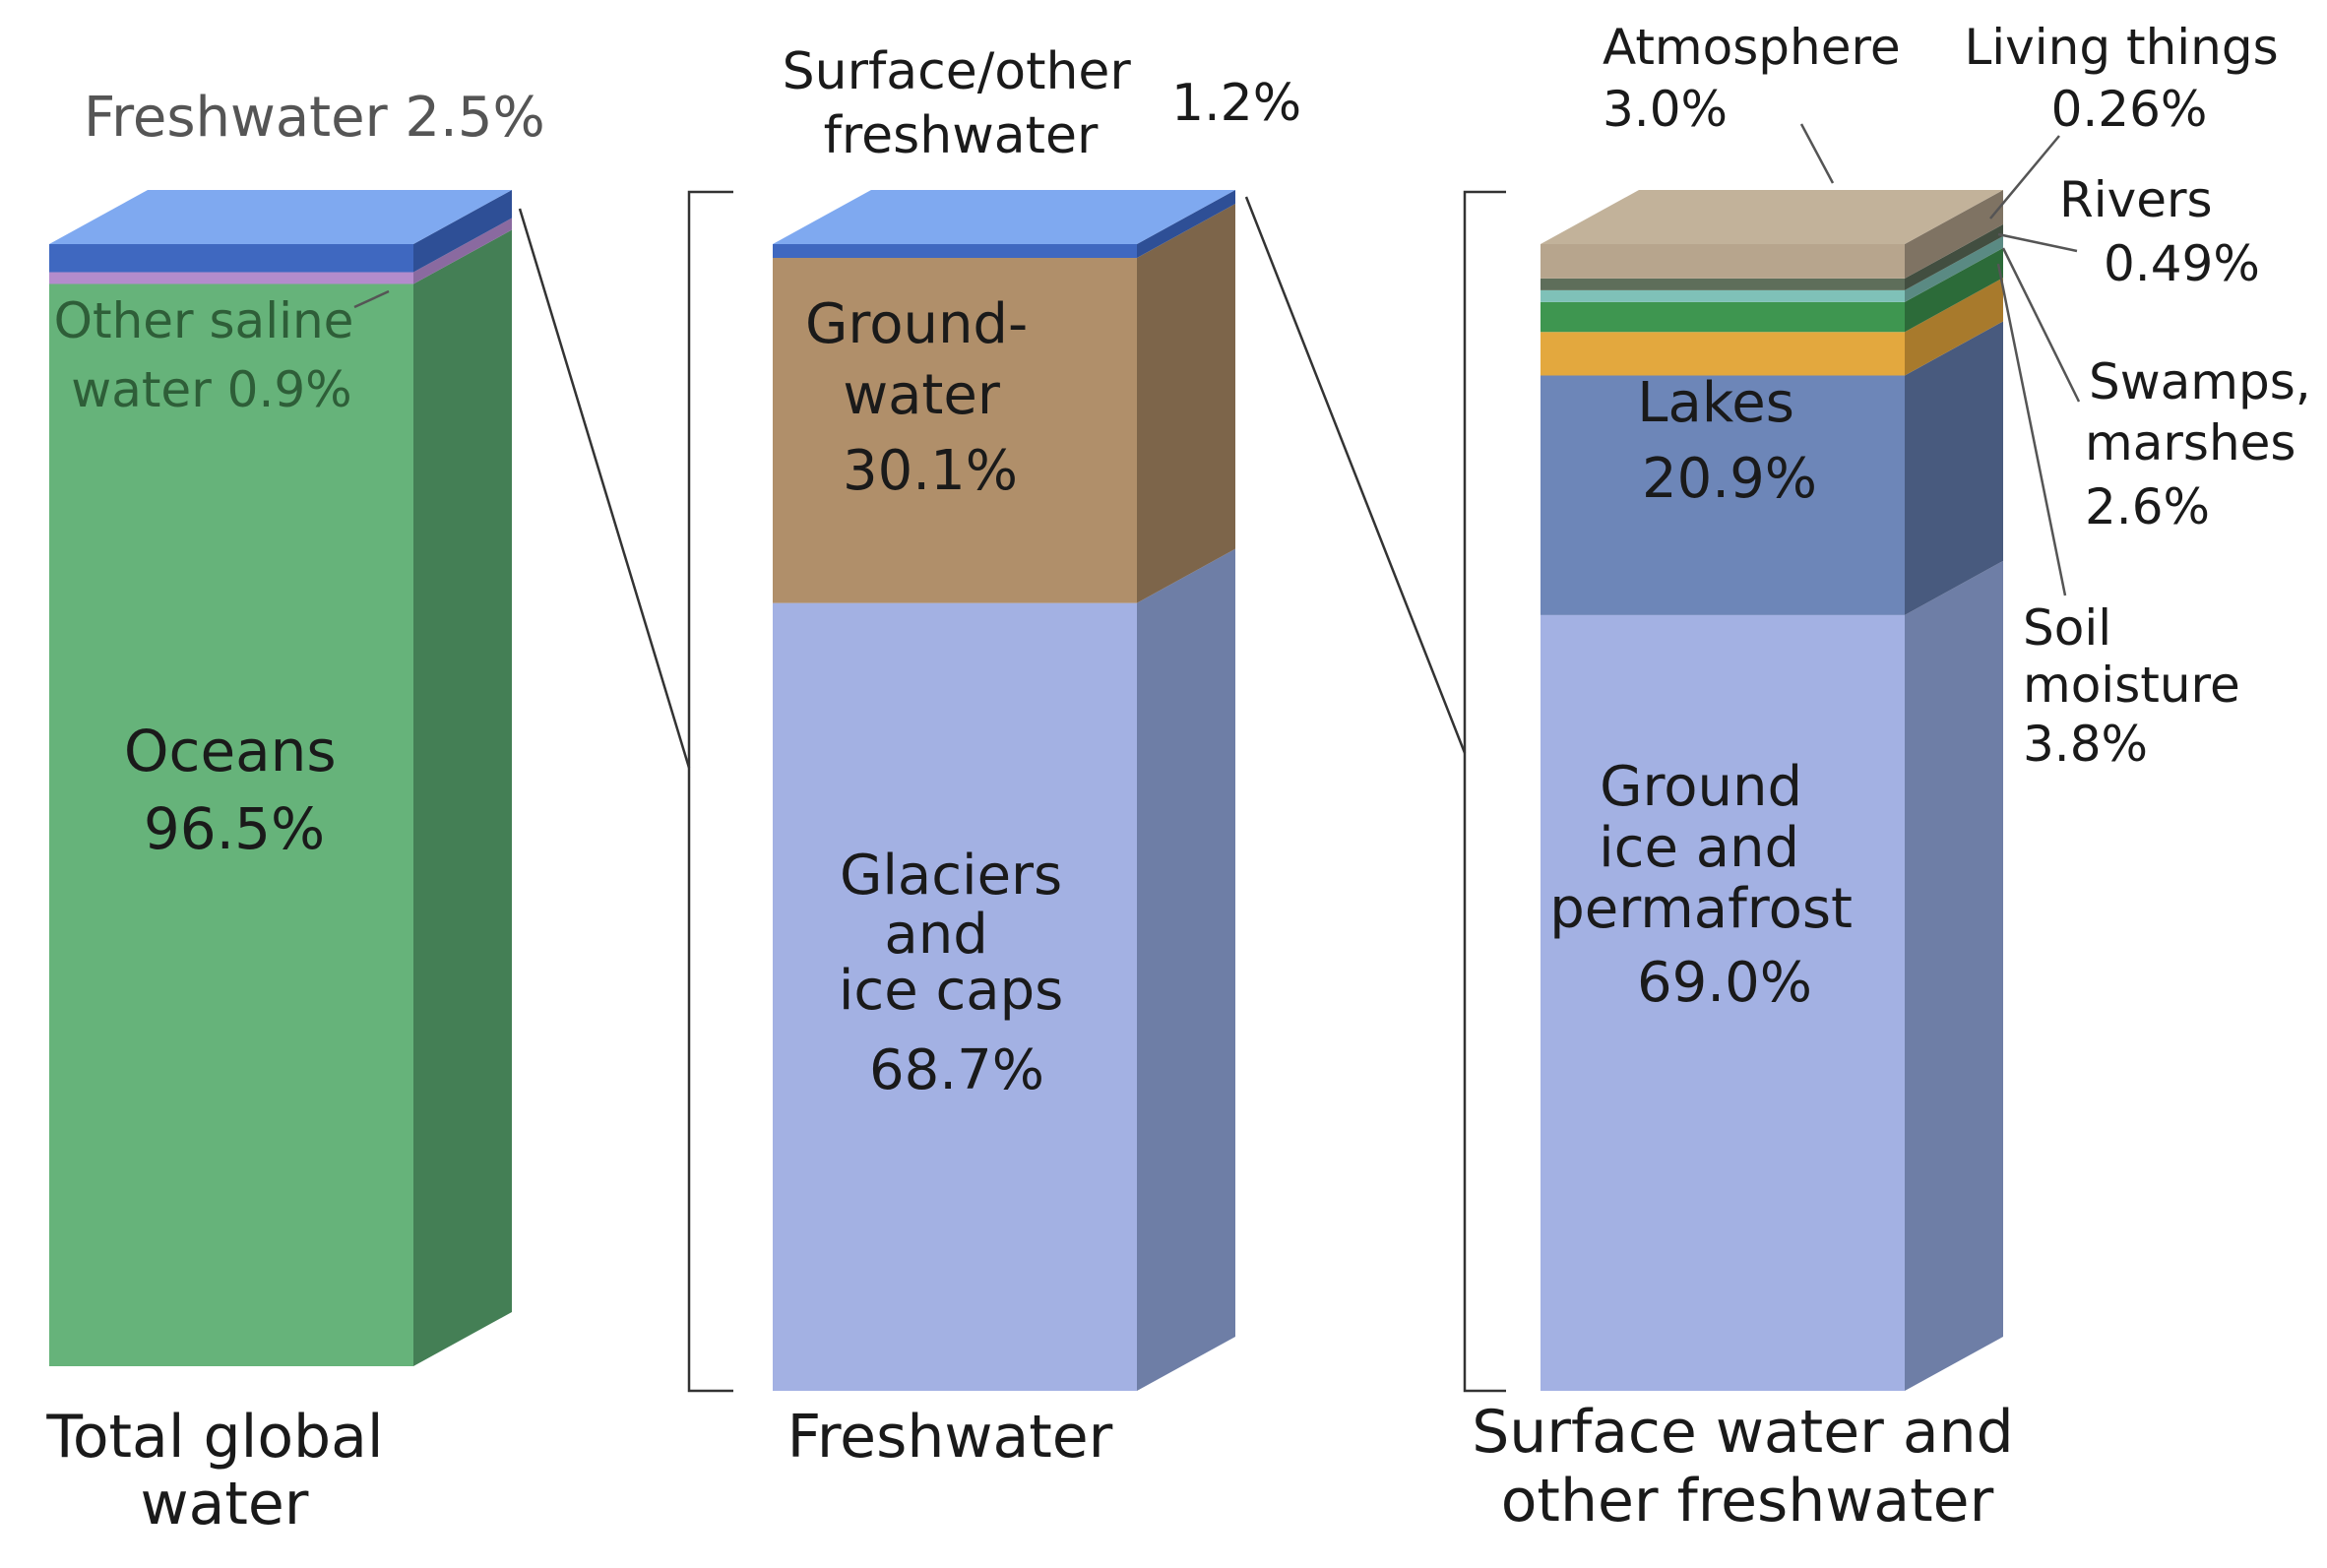 The image size is (2327, 1568). Describe the element at coordinates (371, 299) in the screenshot. I see `leader-other-saline` at that location.